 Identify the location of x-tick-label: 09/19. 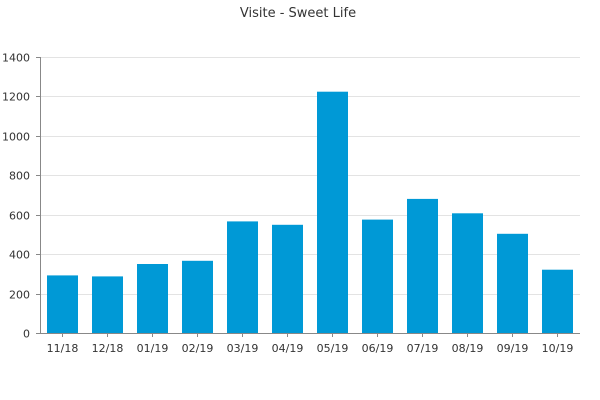
(513, 348).